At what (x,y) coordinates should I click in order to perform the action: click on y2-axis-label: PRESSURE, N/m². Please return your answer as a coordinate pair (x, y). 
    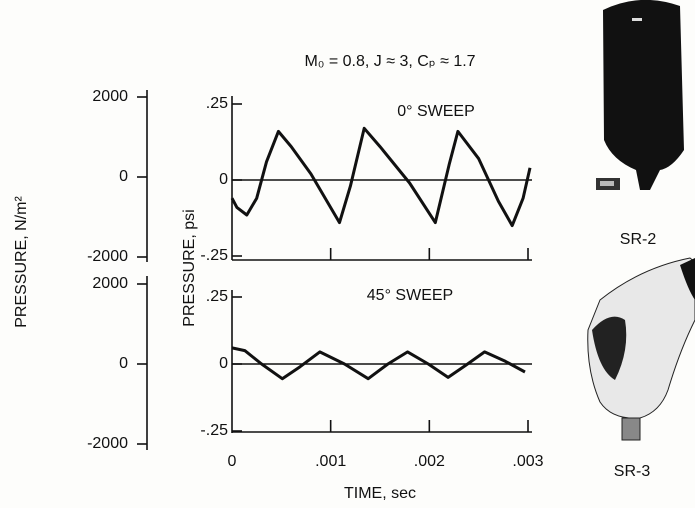
    Looking at the image, I should click on (21, 262).